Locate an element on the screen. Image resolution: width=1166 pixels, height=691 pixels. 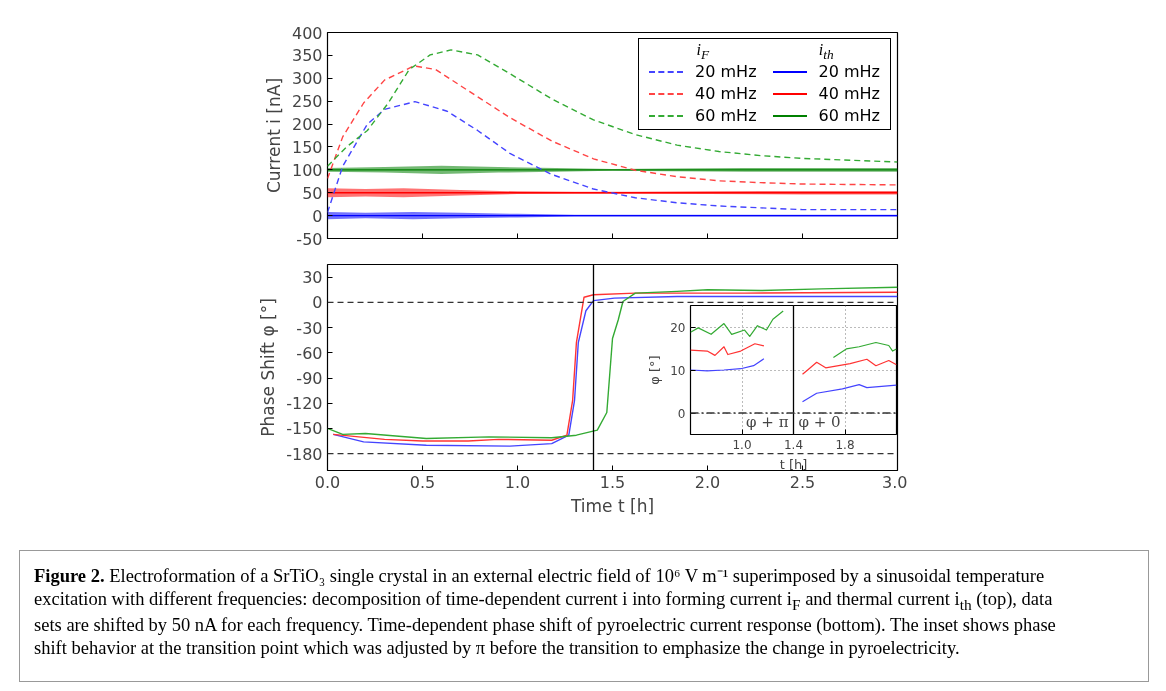
y-axis-title: Current i [nA] is located at coordinates (273, 135).